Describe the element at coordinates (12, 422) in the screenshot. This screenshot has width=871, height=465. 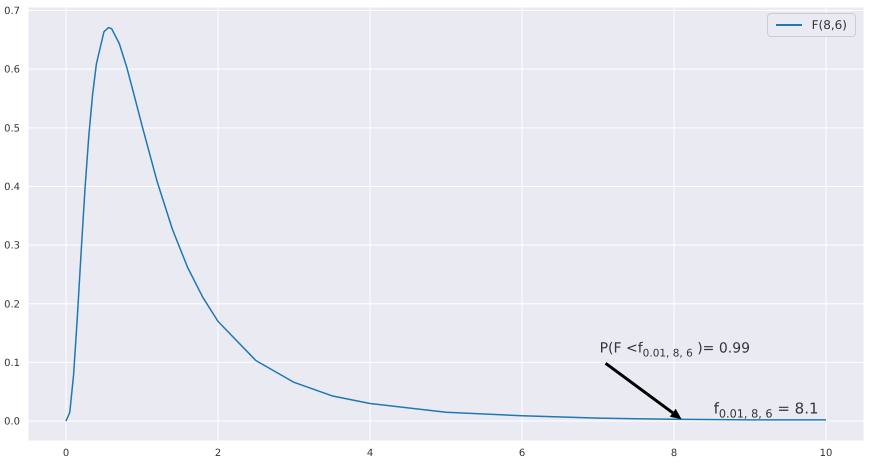
I see `y-tick-label: 0.0` at that location.